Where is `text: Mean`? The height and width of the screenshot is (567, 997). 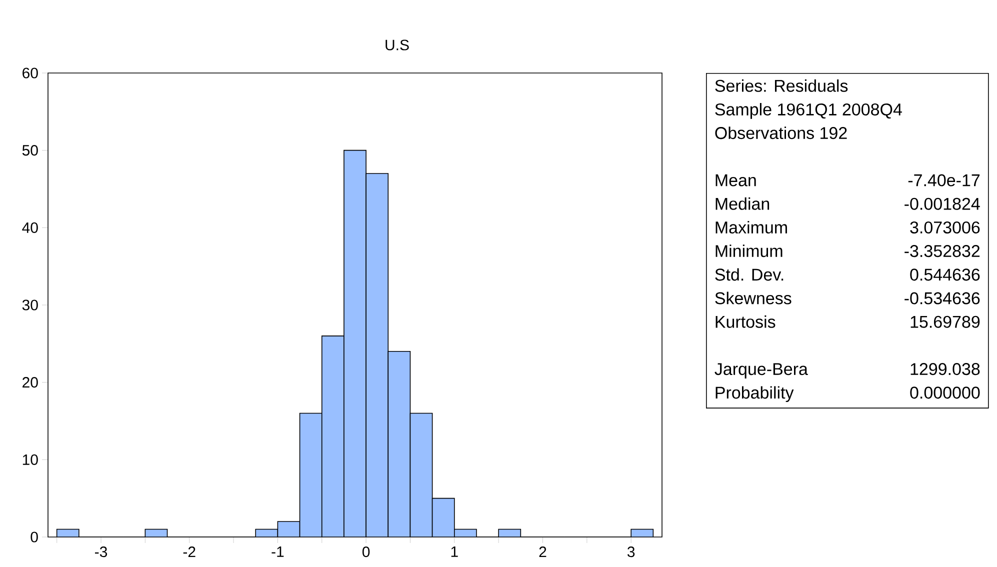 text: Mean is located at coordinates (736, 180).